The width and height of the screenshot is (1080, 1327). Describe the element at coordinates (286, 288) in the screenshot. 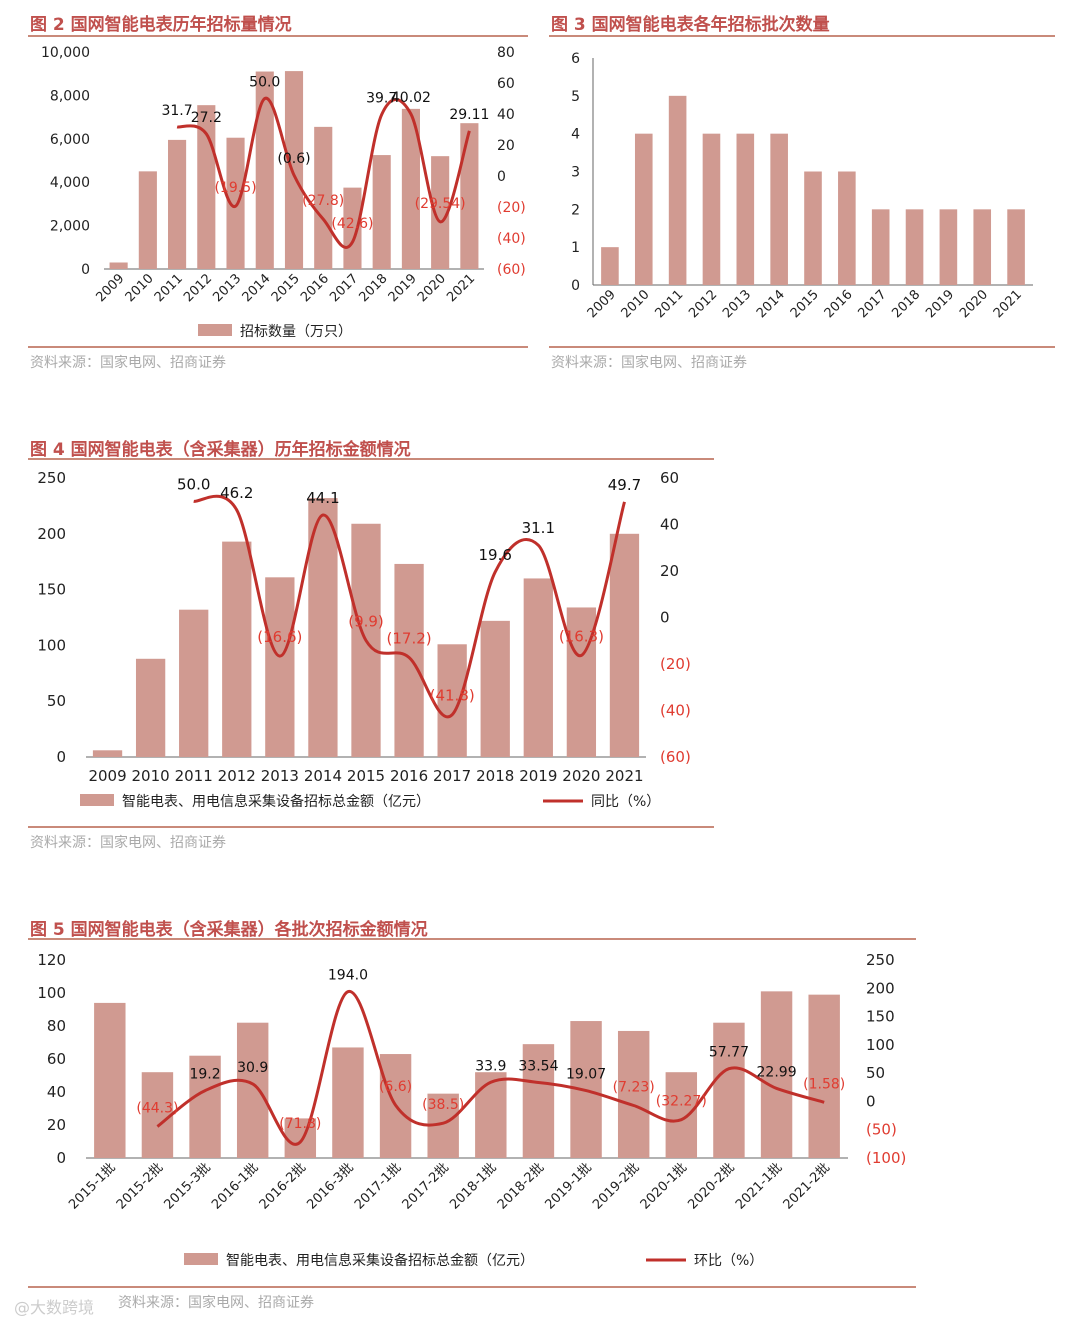

I see `fig2-category-label: 2015` at that location.